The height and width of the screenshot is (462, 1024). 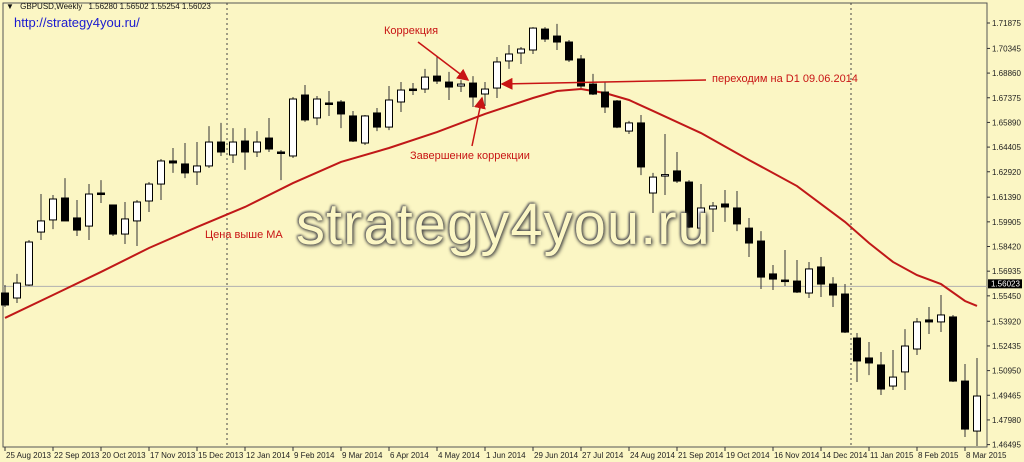 I want to click on dropdown-arrow-icon: ▼, so click(x=10, y=6).